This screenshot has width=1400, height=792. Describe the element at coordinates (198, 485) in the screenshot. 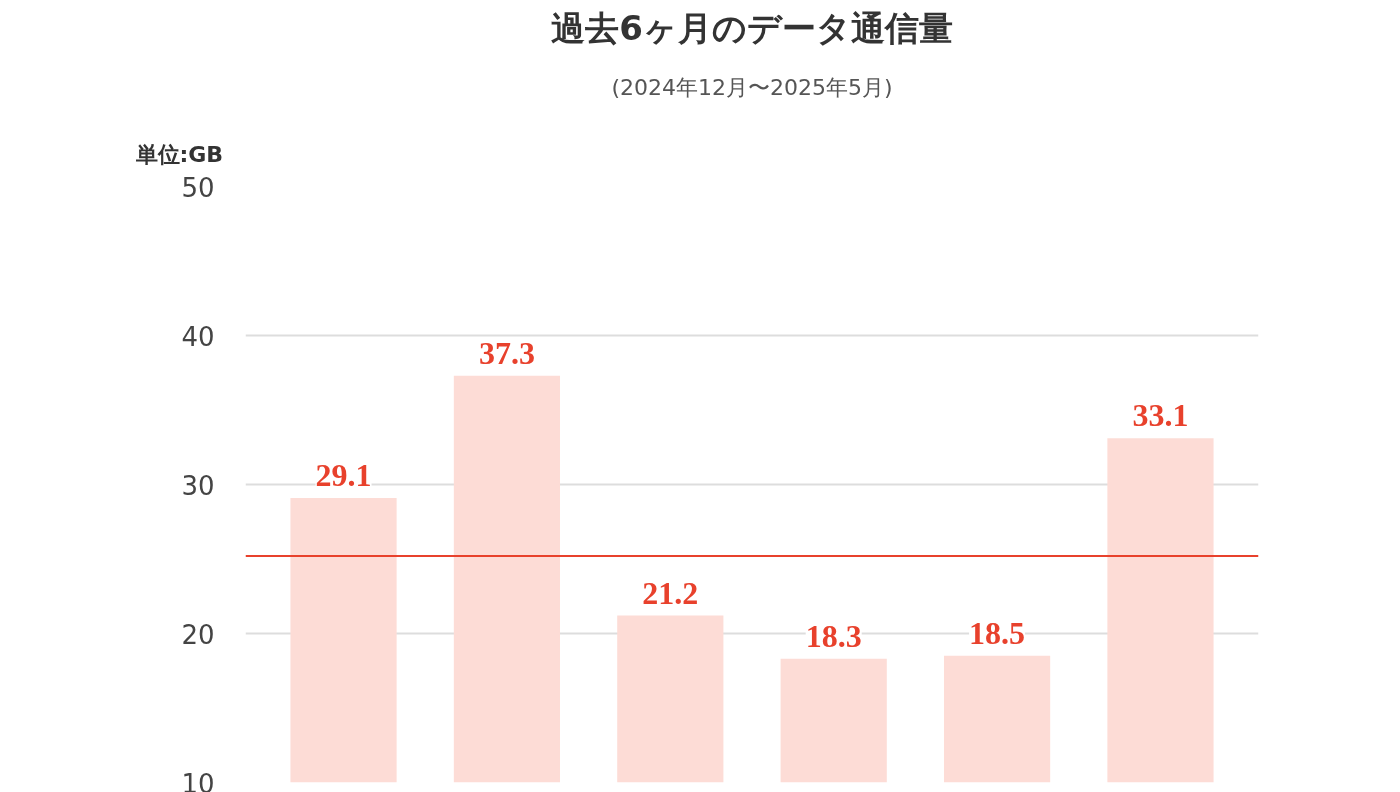

I see `y-tick-label: 30` at that location.